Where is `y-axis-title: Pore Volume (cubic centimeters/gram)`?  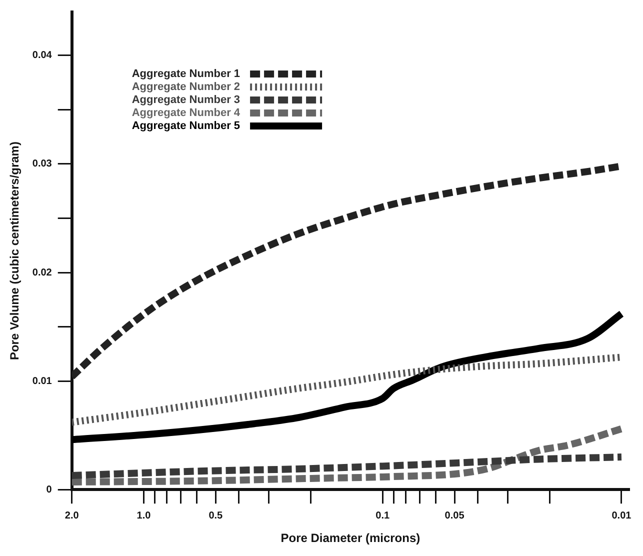 y-axis-title: Pore Volume (cubic centimeters/gram) is located at coordinates (15, 251).